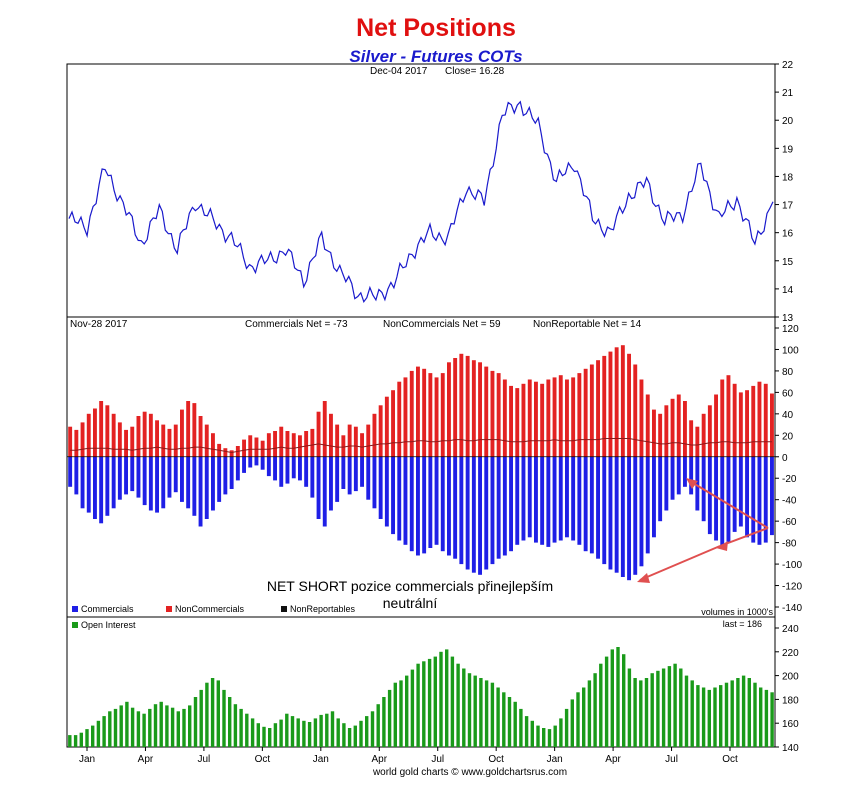 This screenshot has width=849, height=788. I want to click on x-tick-label-2: Jul, so click(204, 759).